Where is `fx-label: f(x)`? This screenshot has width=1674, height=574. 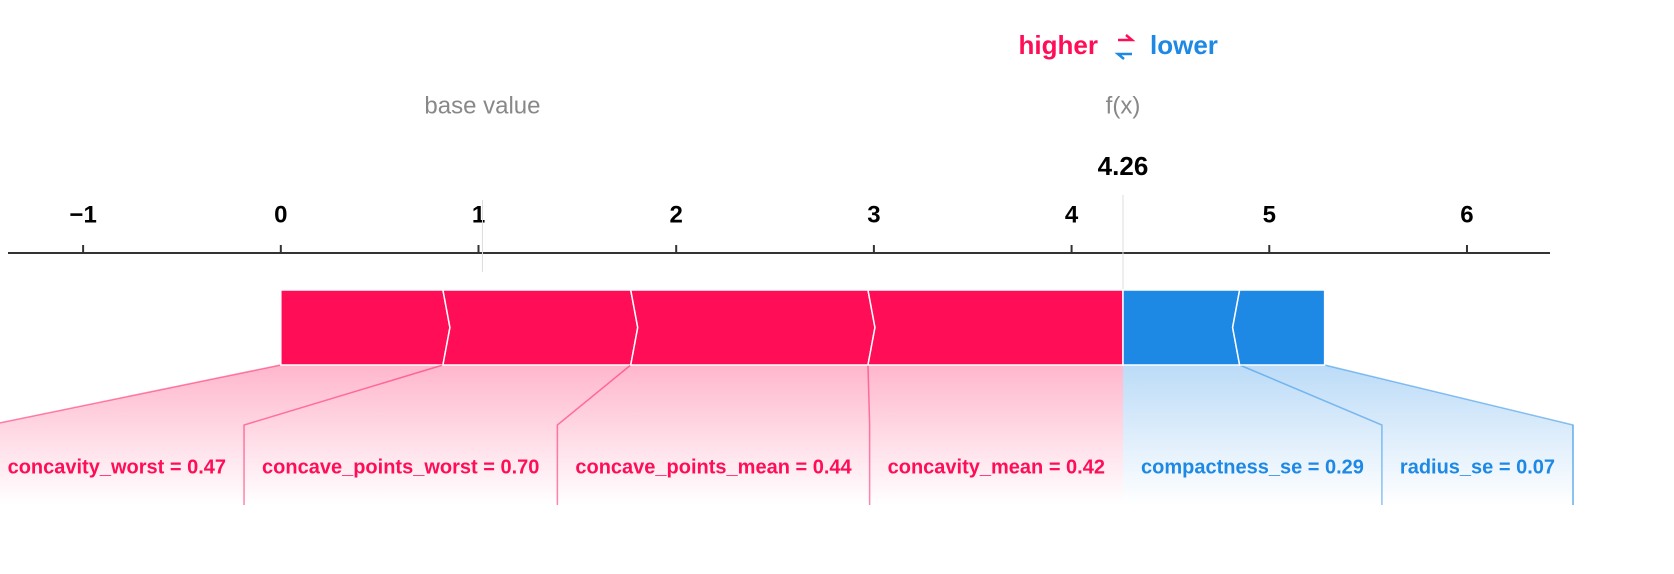
fx-label: f(x) is located at coordinates (1123, 105).